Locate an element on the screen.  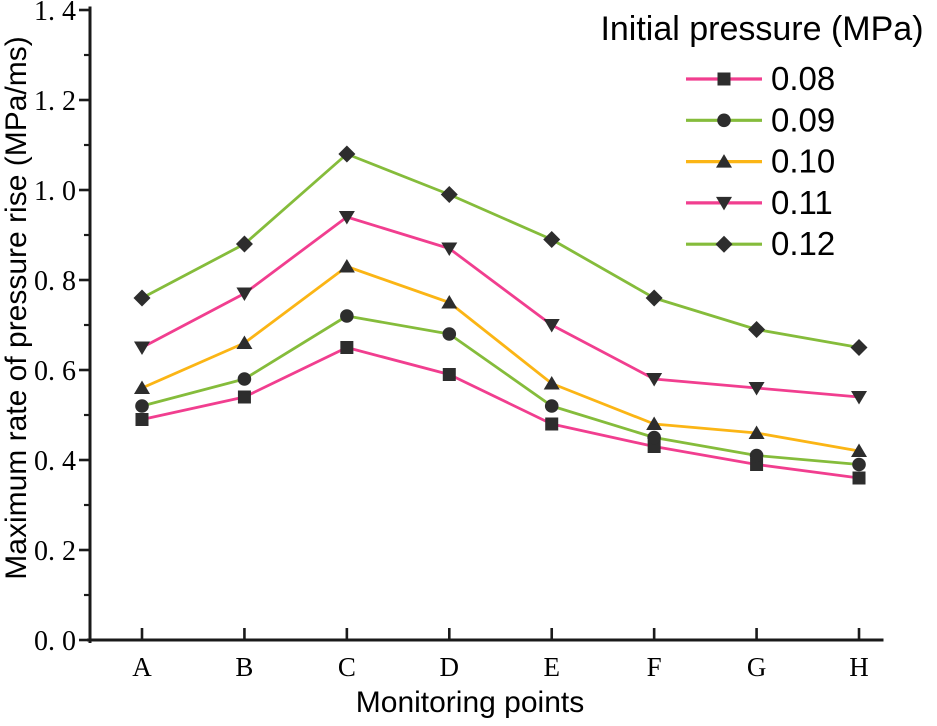
legend-label: 0.08 is located at coordinates (803, 78).